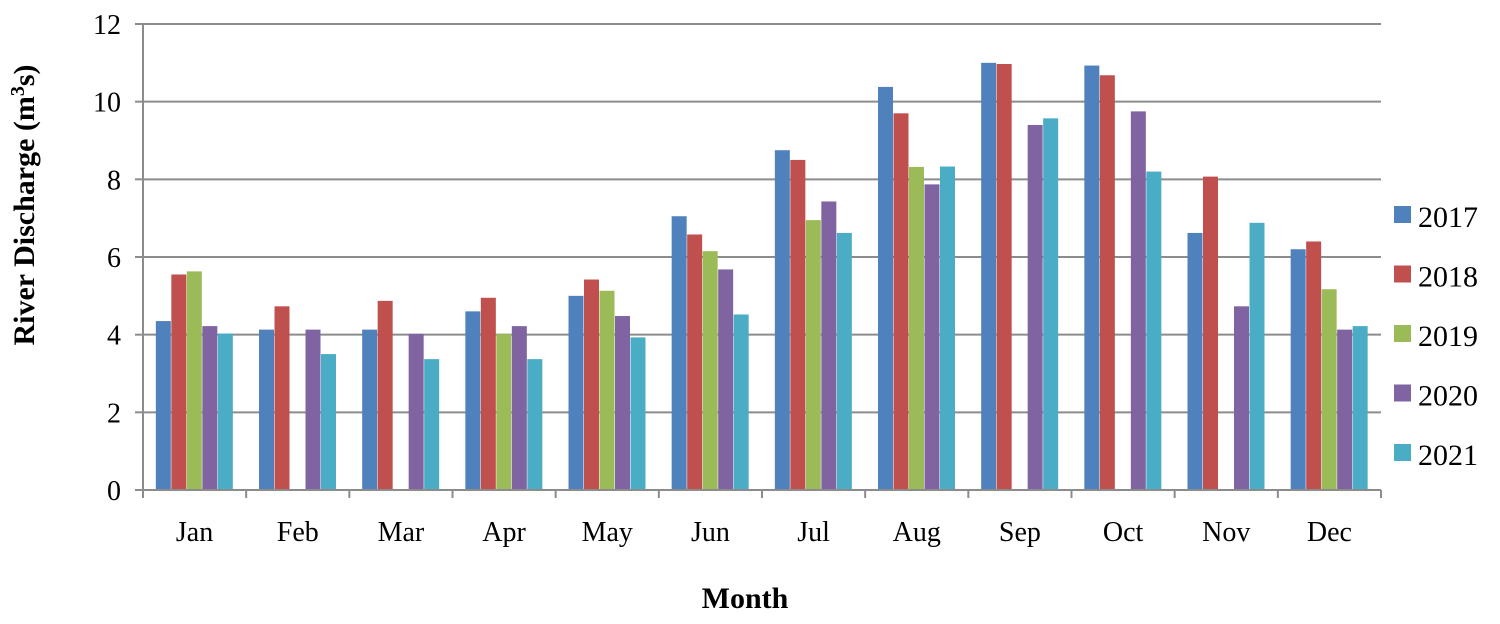 This screenshot has width=1500, height=624. What do you see at coordinates (107, 103) in the screenshot?
I see `y-tick-label: 10` at bounding box center [107, 103].